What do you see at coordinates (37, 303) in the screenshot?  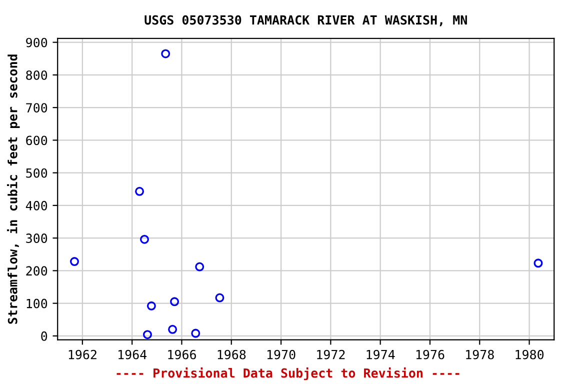 I see `y-tick-label: 100` at bounding box center [37, 303].